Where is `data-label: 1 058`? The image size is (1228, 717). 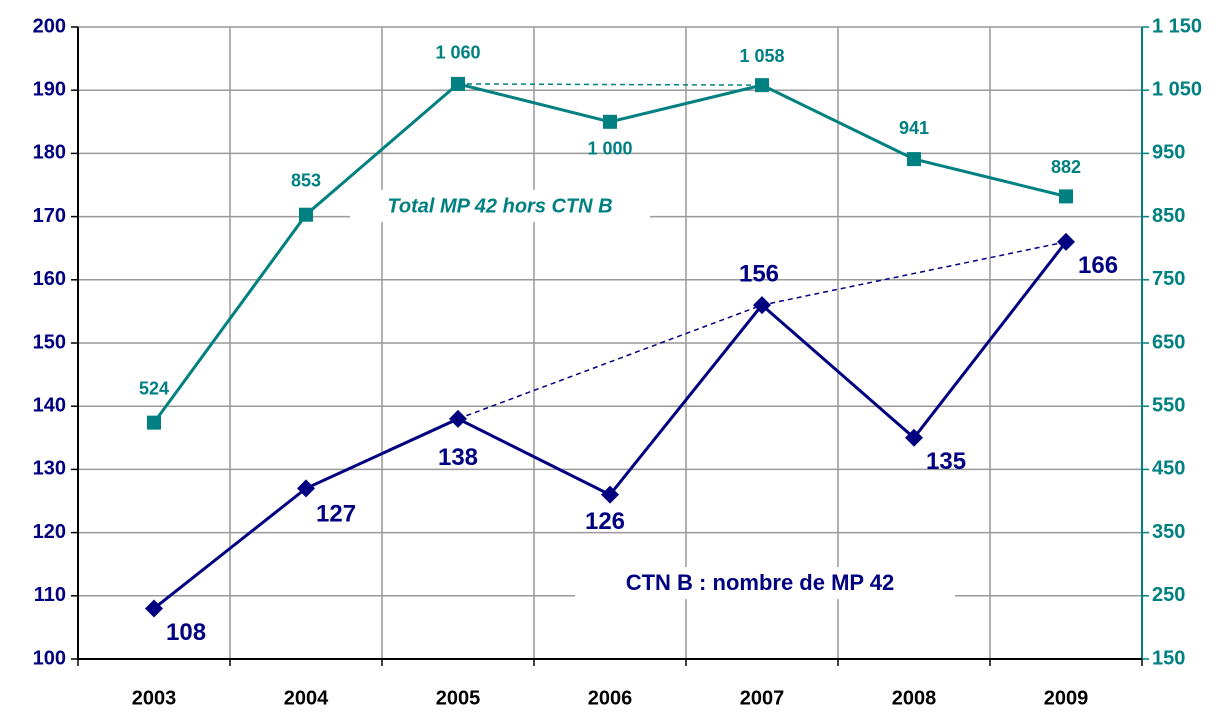
data-label: 1 058 is located at coordinates (761, 56).